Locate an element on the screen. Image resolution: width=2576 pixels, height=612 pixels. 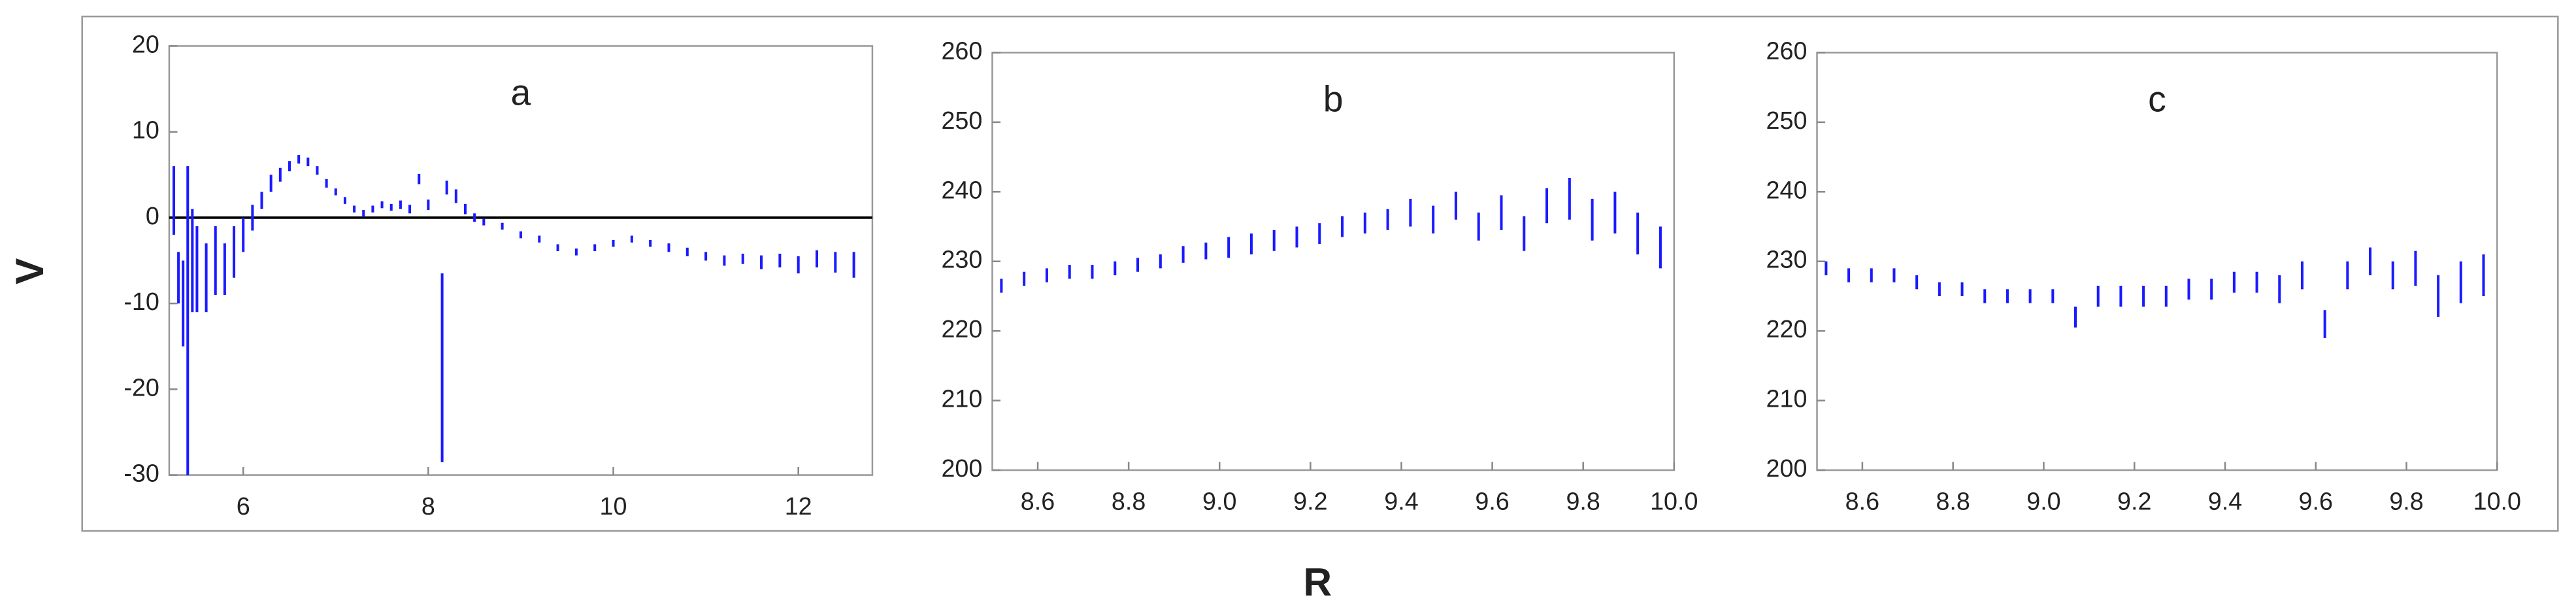
y-tick-label: -20 is located at coordinates (141, 387).